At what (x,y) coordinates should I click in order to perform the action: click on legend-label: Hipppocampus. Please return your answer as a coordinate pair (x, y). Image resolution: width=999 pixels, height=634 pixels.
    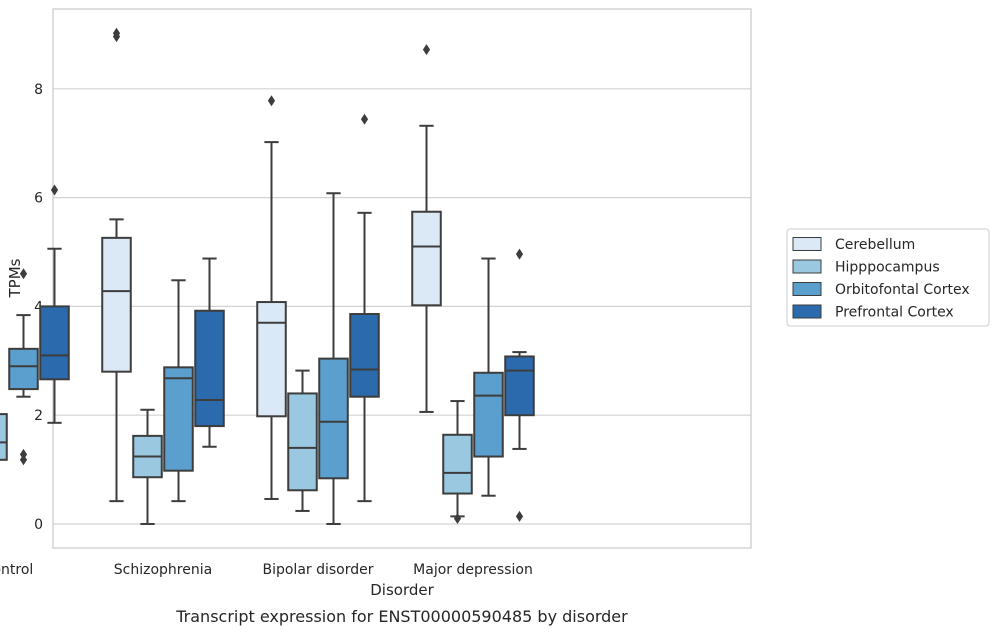
    Looking at the image, I should click on (887, 268).